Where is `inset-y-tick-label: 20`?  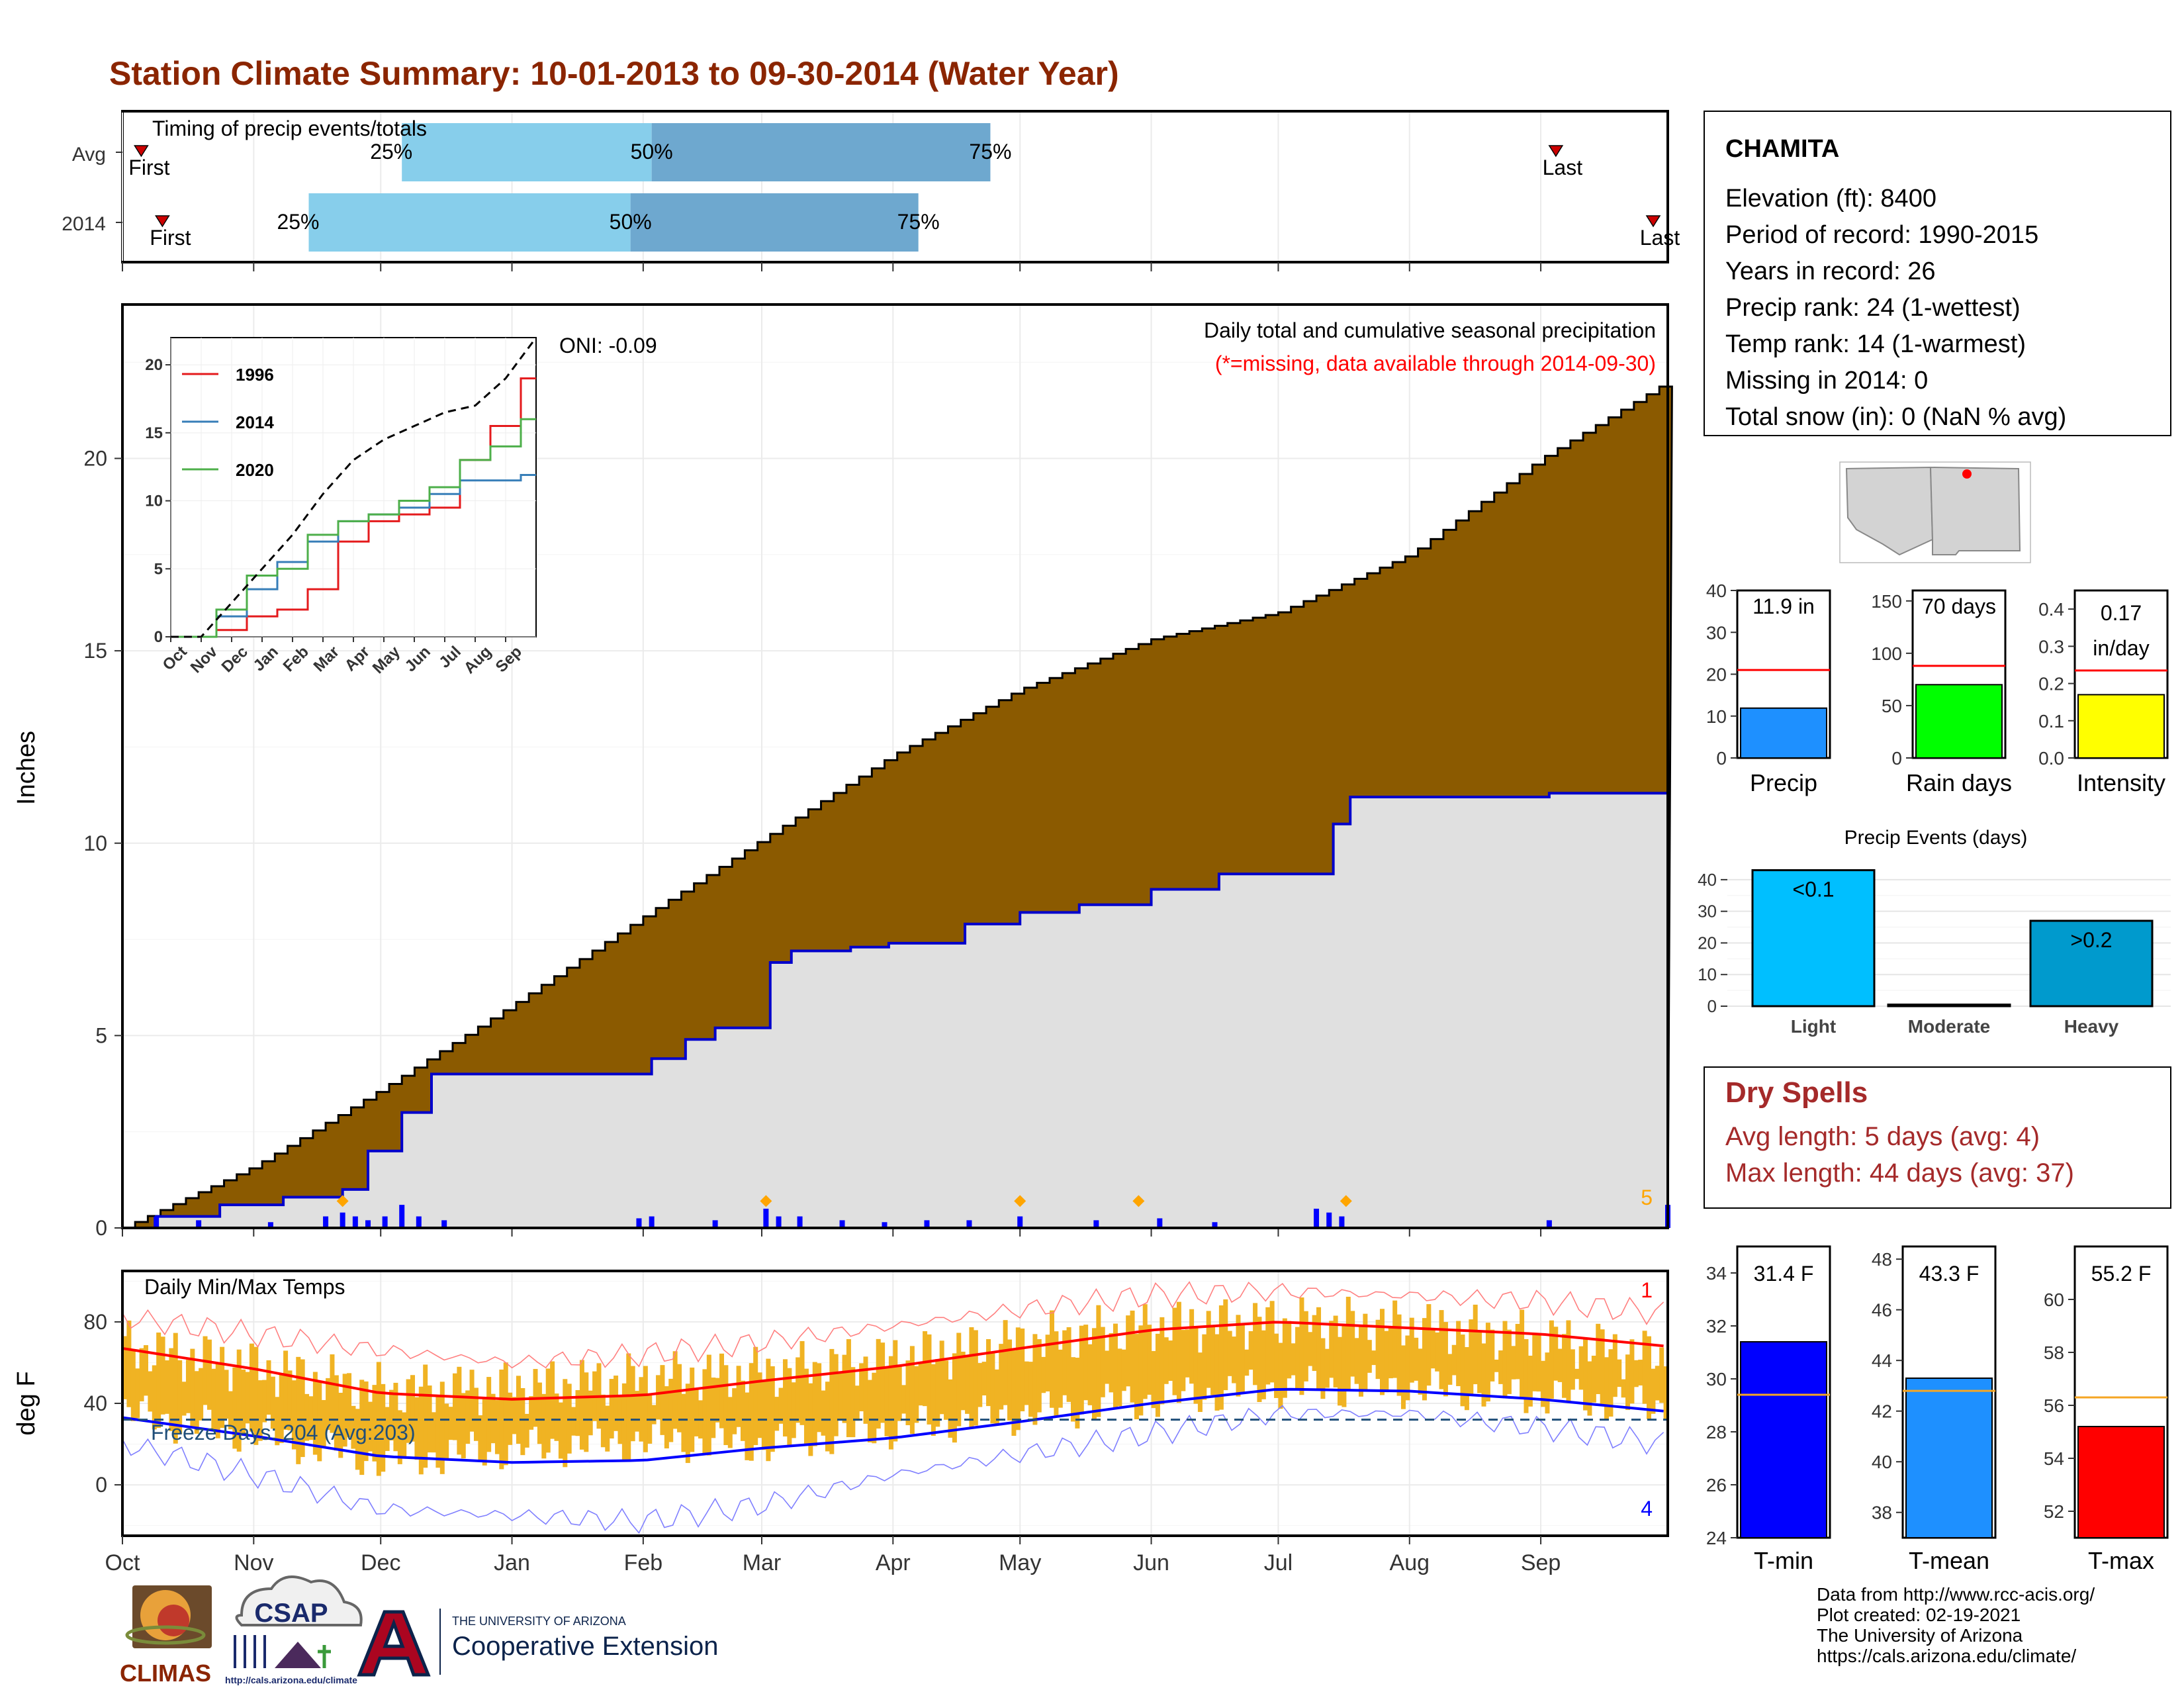
inset-y-tick-label: 20 is located at coordinates (154, 365).